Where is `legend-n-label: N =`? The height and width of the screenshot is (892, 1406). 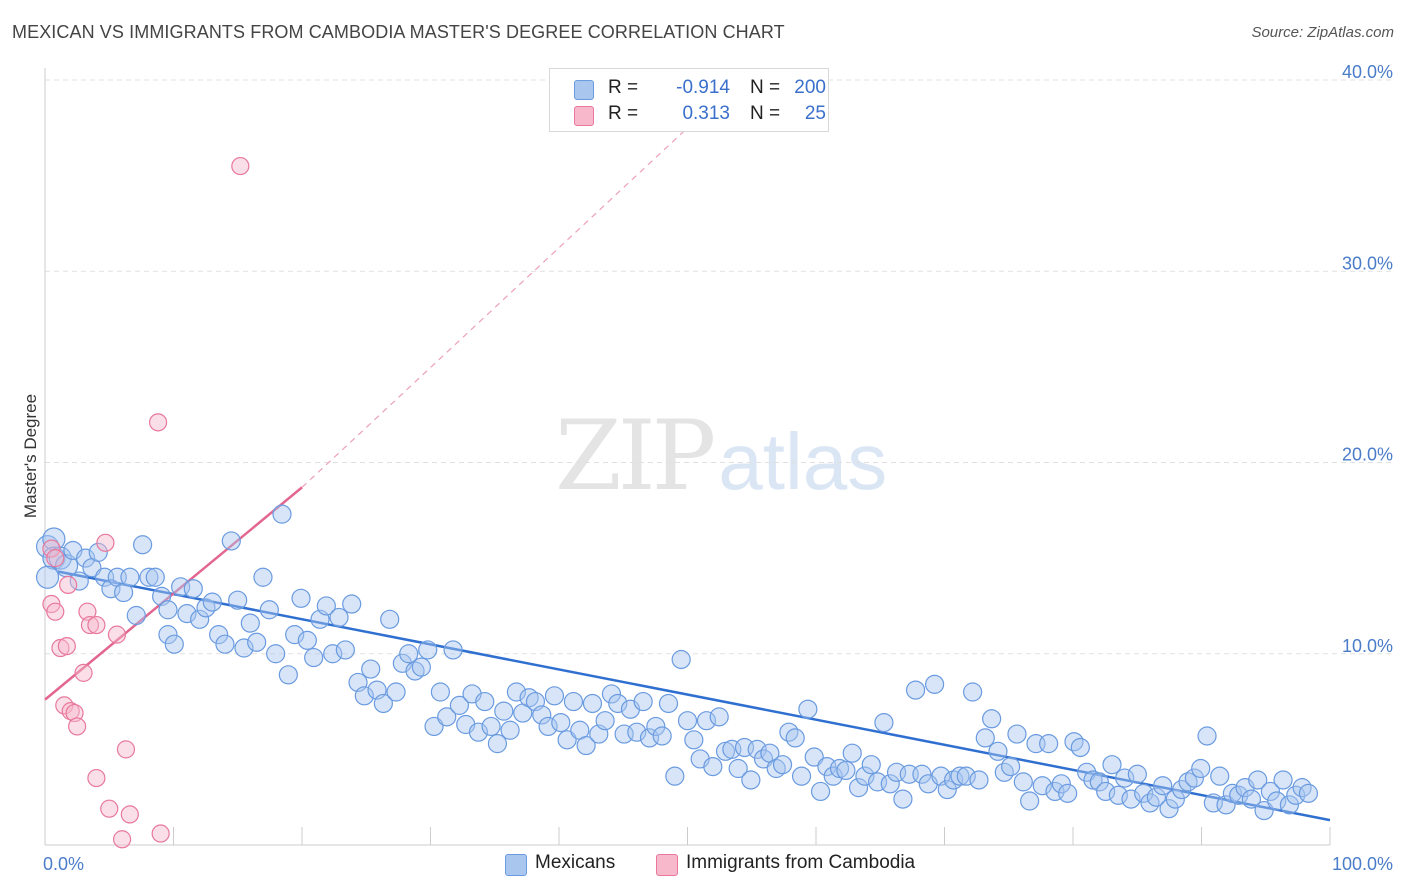
legend-n-label: N = is located at coordinates (765, 113).